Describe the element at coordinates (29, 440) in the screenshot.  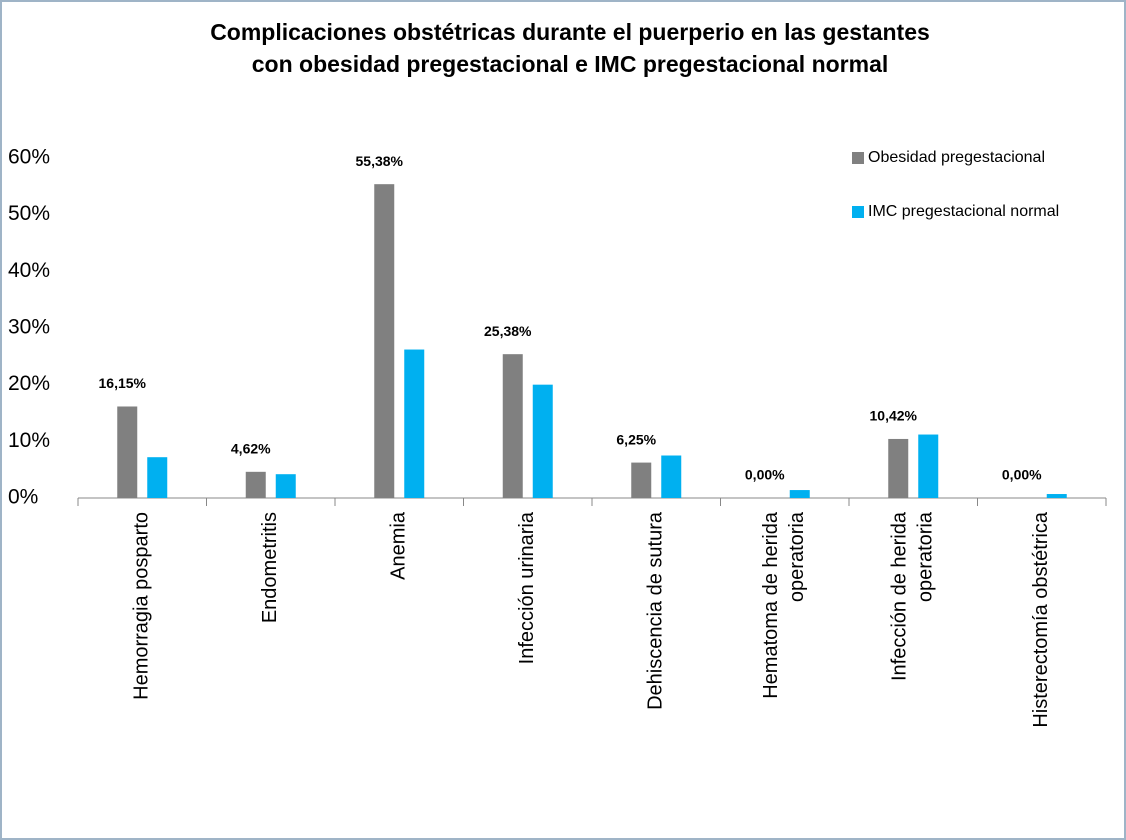
I see `y-tick-label: 10%` at that location.